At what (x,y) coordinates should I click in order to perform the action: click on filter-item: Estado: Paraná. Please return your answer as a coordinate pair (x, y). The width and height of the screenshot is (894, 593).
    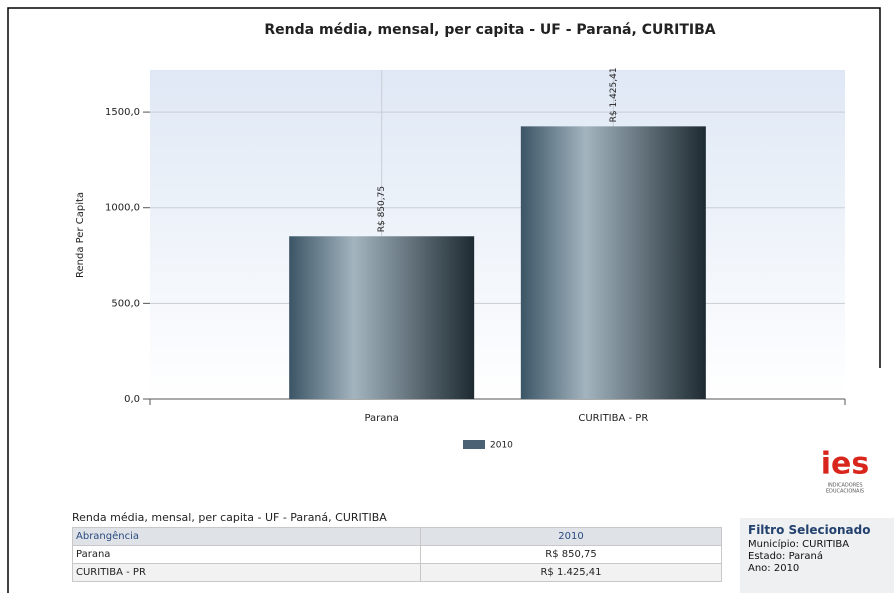
    Looking at the image, I should click on (786, 556).